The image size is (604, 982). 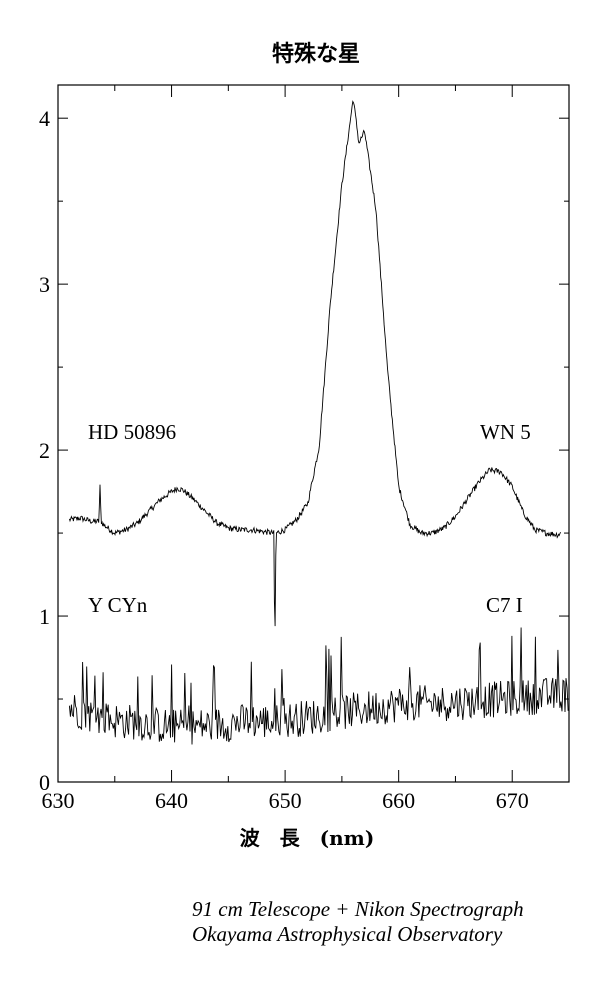 I want to click on series-line-ycyn, so click(x=318, y=686).